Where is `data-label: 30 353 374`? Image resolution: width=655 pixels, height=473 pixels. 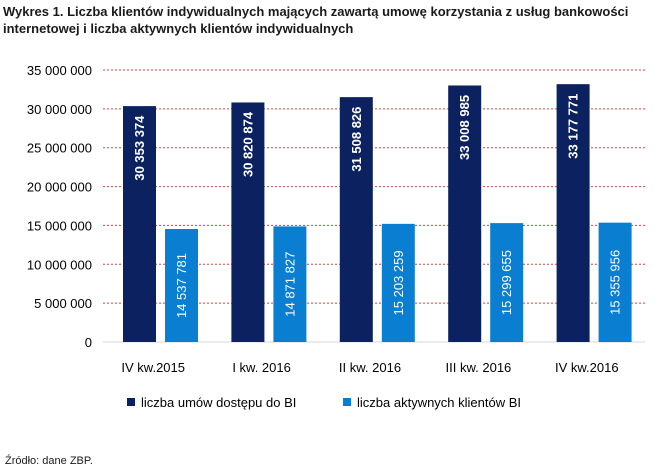 data-label: 30 353 374 is located at coordinates (139, 148).